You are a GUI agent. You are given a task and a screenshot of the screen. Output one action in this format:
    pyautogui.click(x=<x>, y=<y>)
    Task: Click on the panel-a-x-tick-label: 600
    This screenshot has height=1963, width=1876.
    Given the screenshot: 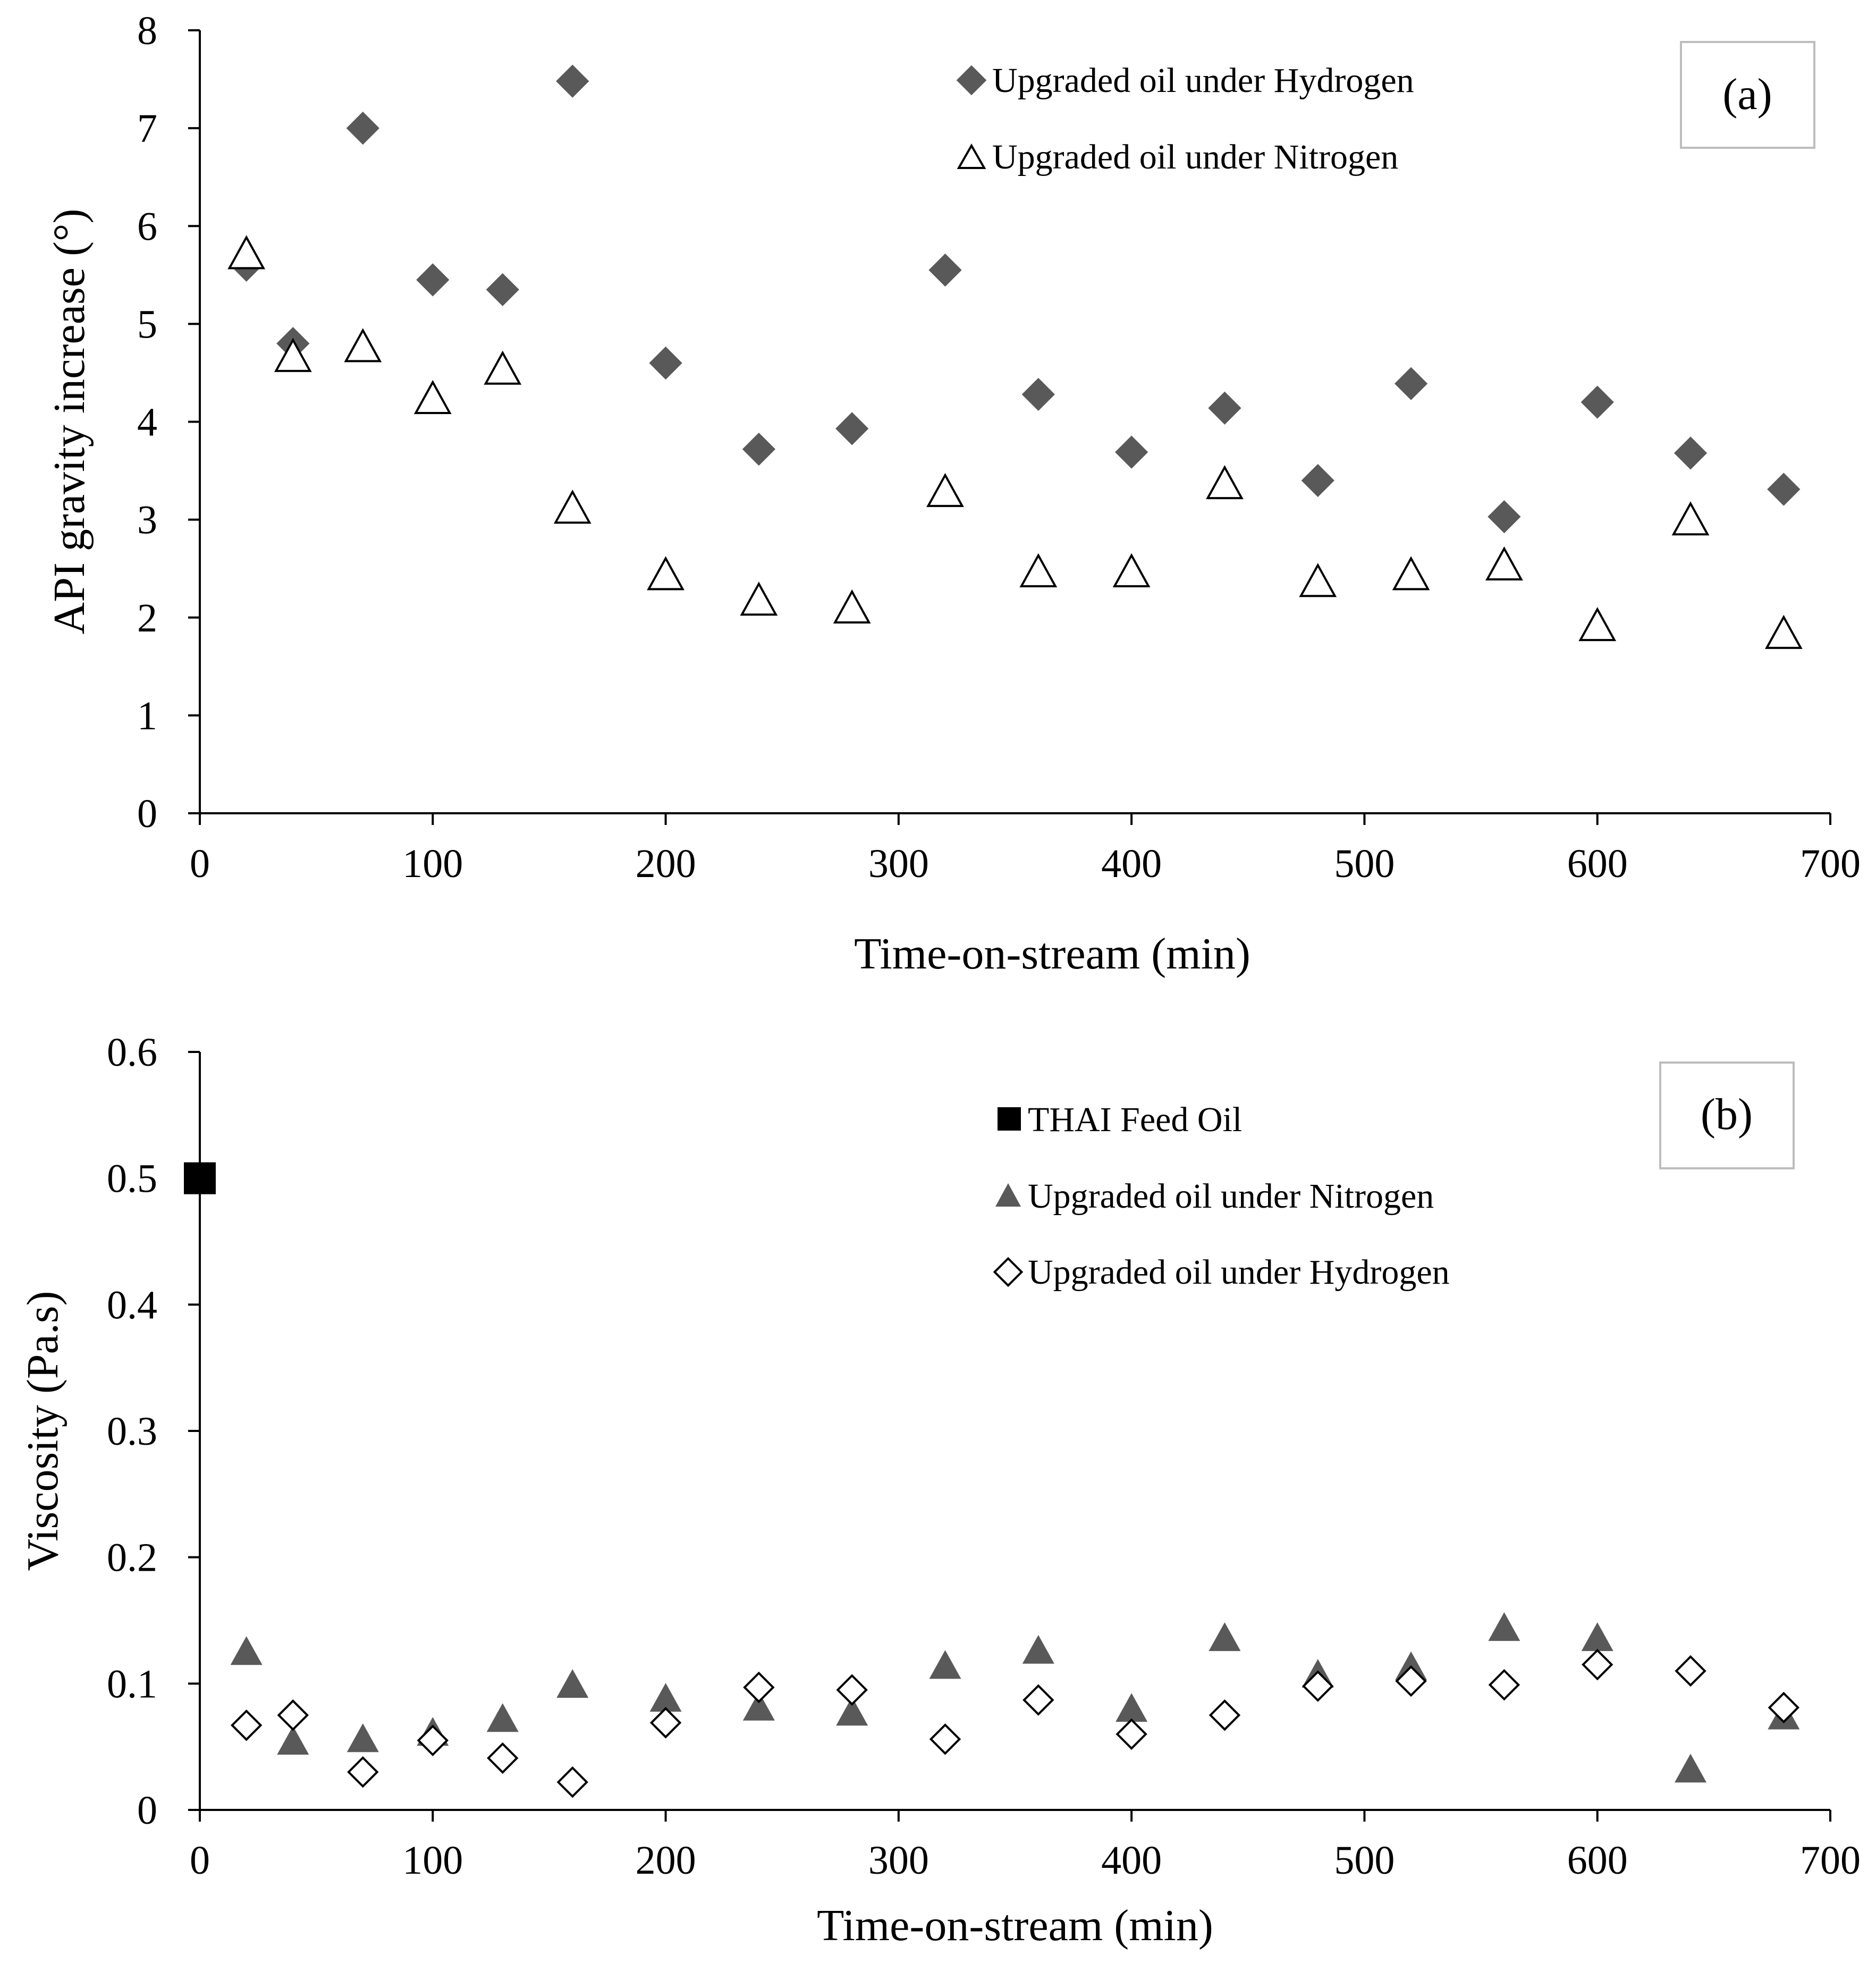 What is the action you would take?
    pyautogui.click(x=1598, y=863)
    